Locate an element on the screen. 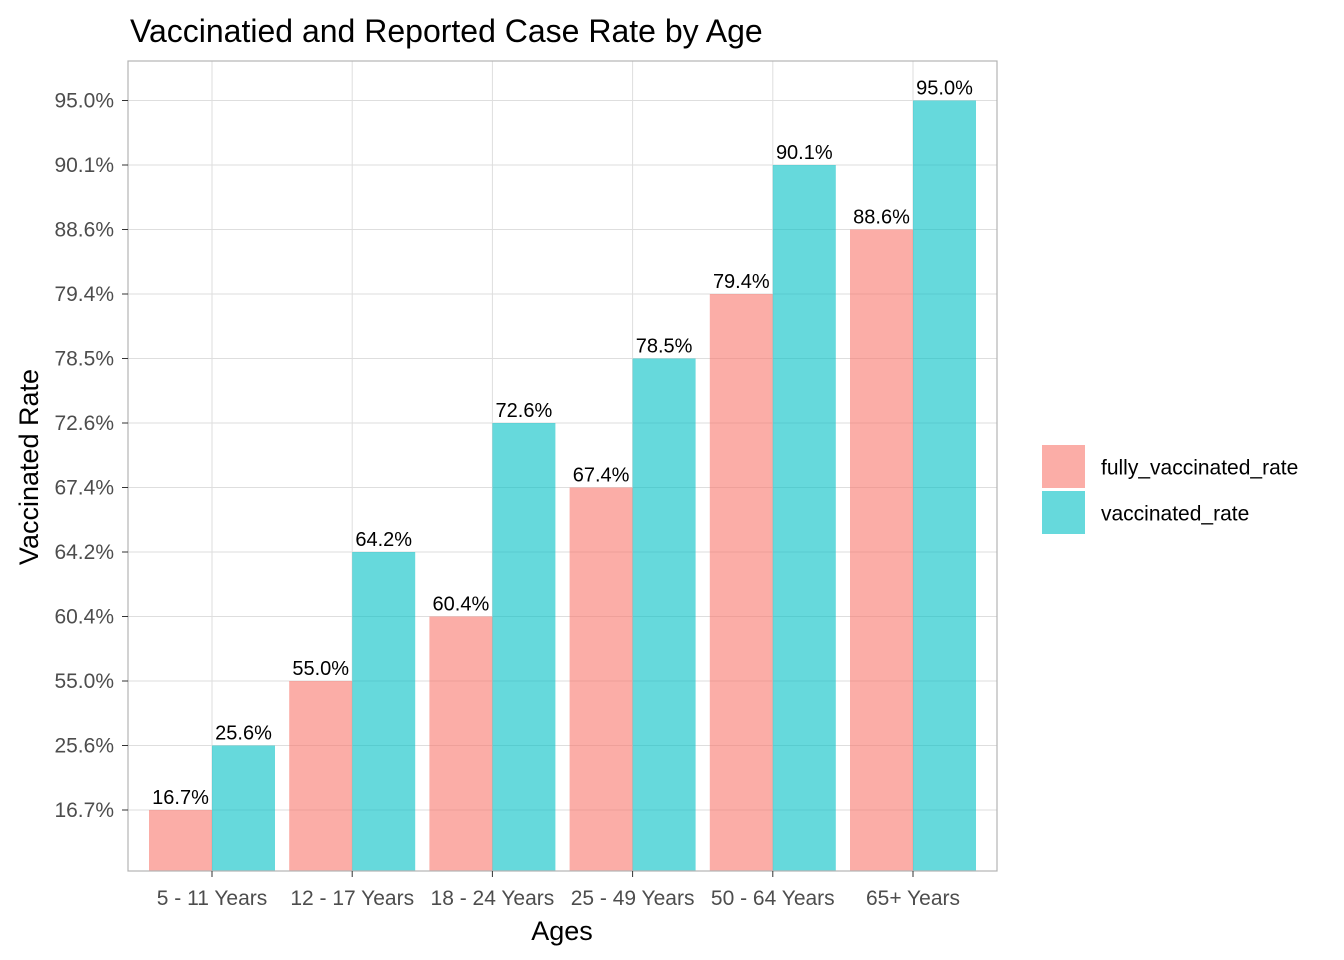  bar-value-label: 78.5% is located at coordinates (664, 347).